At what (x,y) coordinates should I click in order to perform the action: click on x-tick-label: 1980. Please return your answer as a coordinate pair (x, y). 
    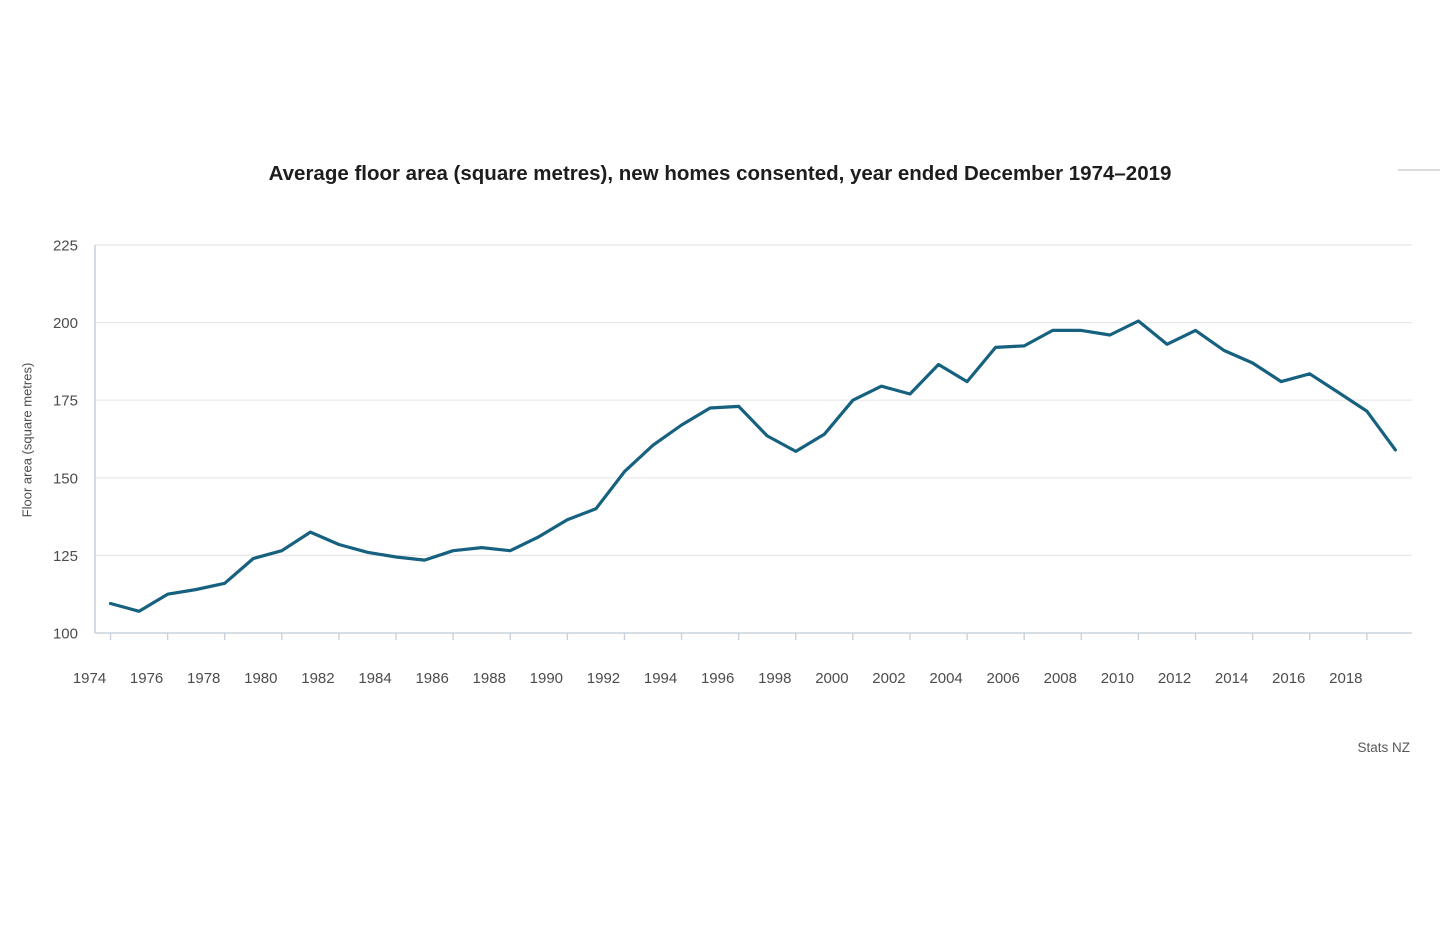
    Looking at the image, I should click on (260, 678).